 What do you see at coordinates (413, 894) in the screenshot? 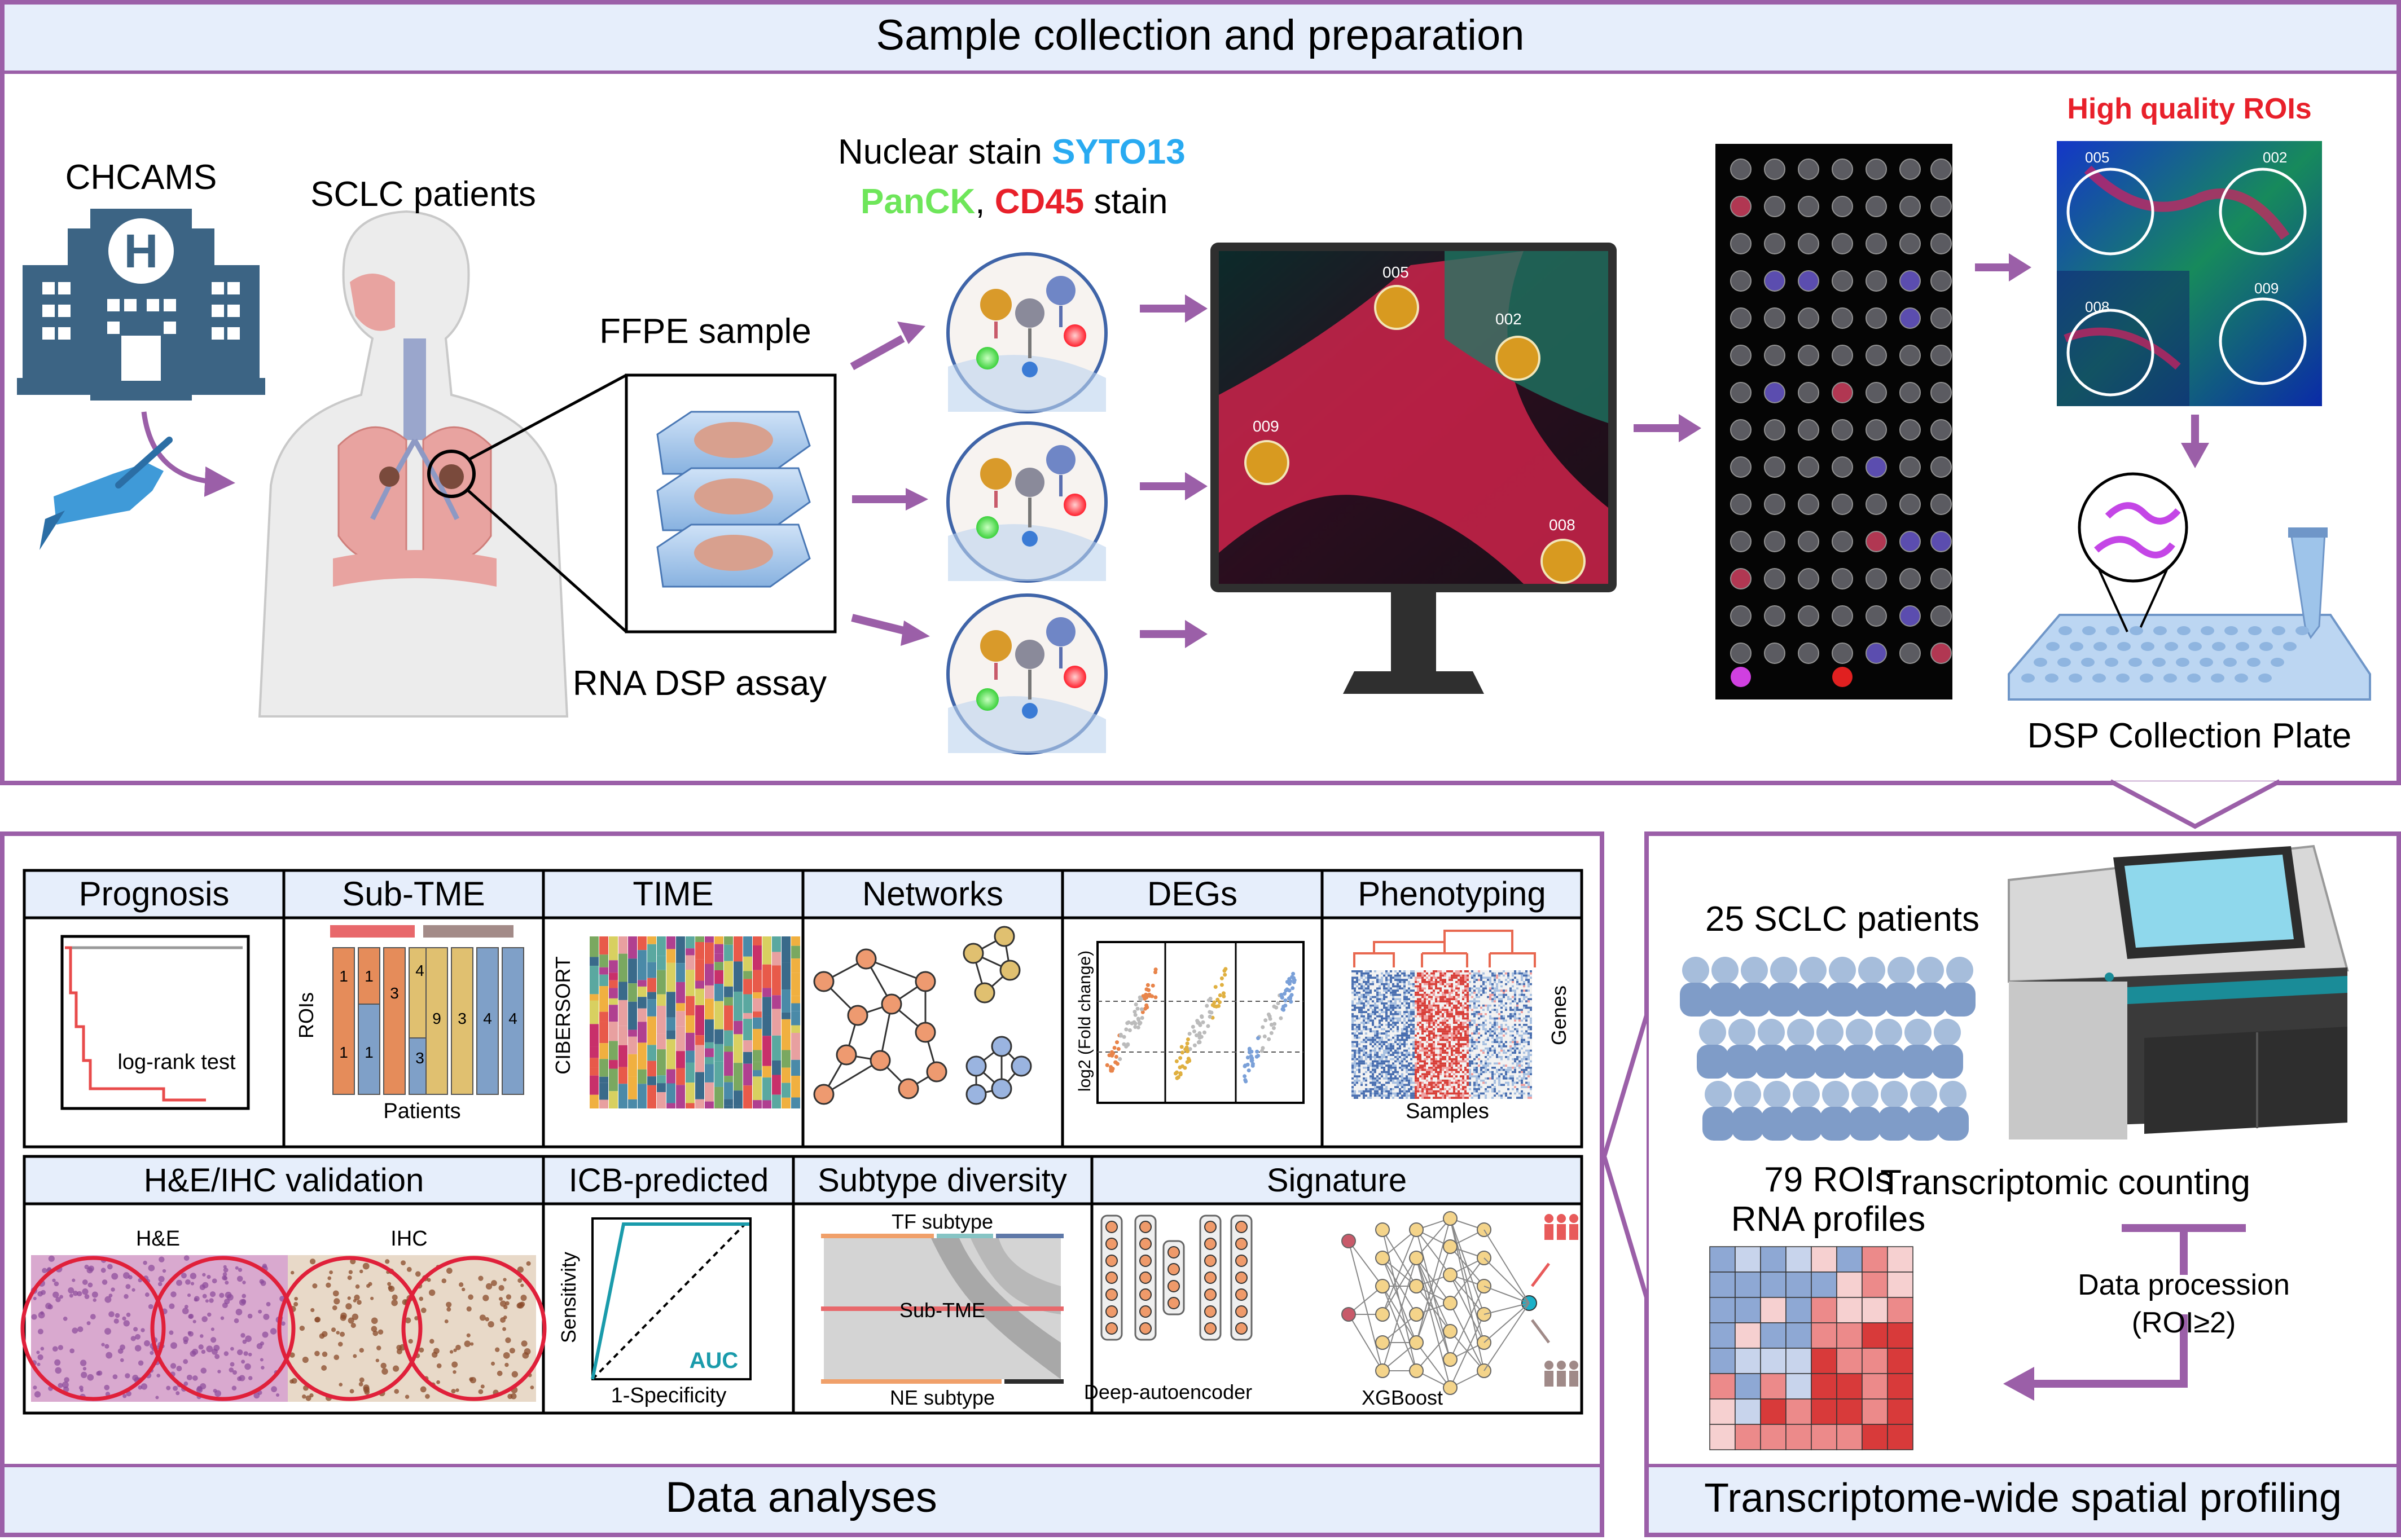
I see `tile-title-sub-tme: Sub-TME` at bounding box center [413, 894].